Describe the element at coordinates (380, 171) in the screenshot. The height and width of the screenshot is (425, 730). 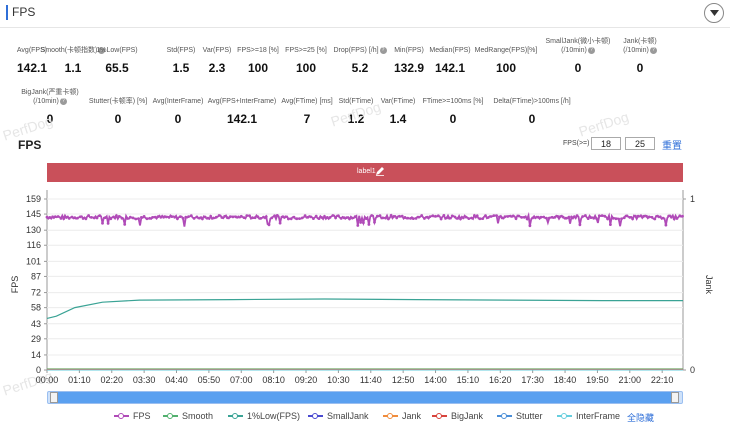
I see `pencil-icon` at that location.